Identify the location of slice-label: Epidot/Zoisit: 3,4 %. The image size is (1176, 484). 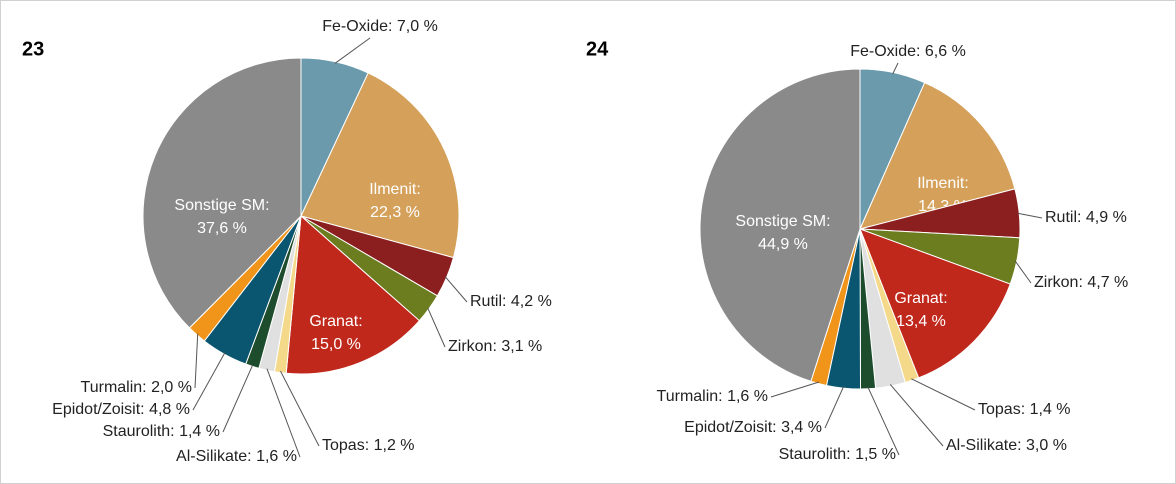
(753, 427).